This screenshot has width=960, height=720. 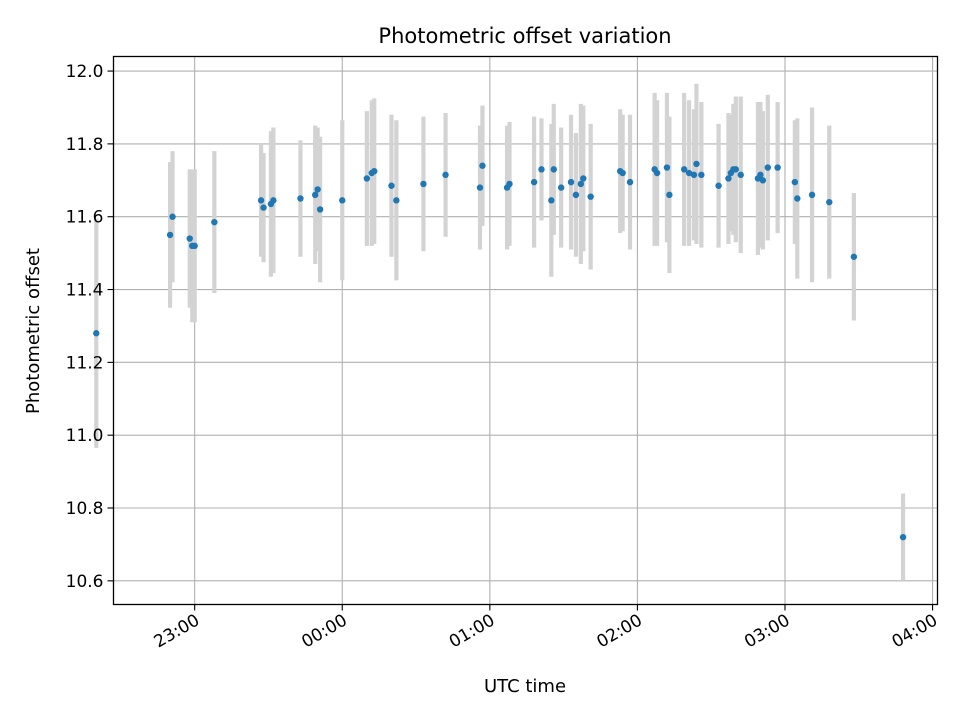 What do you see at coordinates (524, 36) in the screenshot?
I see `chart-title: Photometric offset variation` at bounding box center [524, 36].